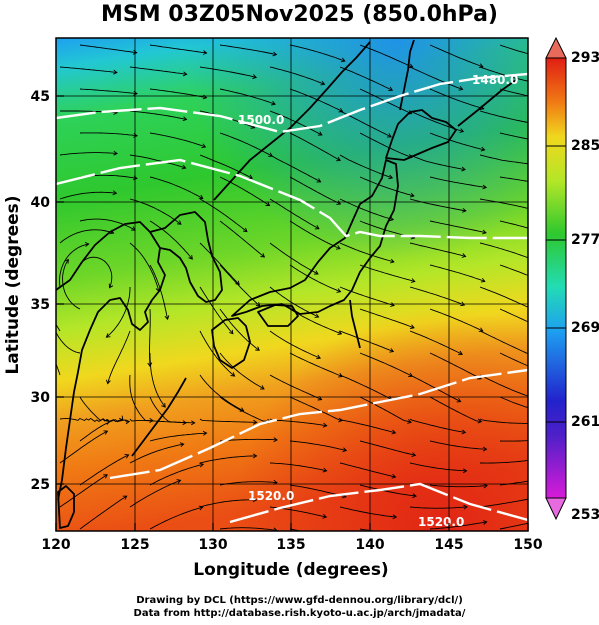  I want to click on y-tick-label: 40, so click(41, 203).